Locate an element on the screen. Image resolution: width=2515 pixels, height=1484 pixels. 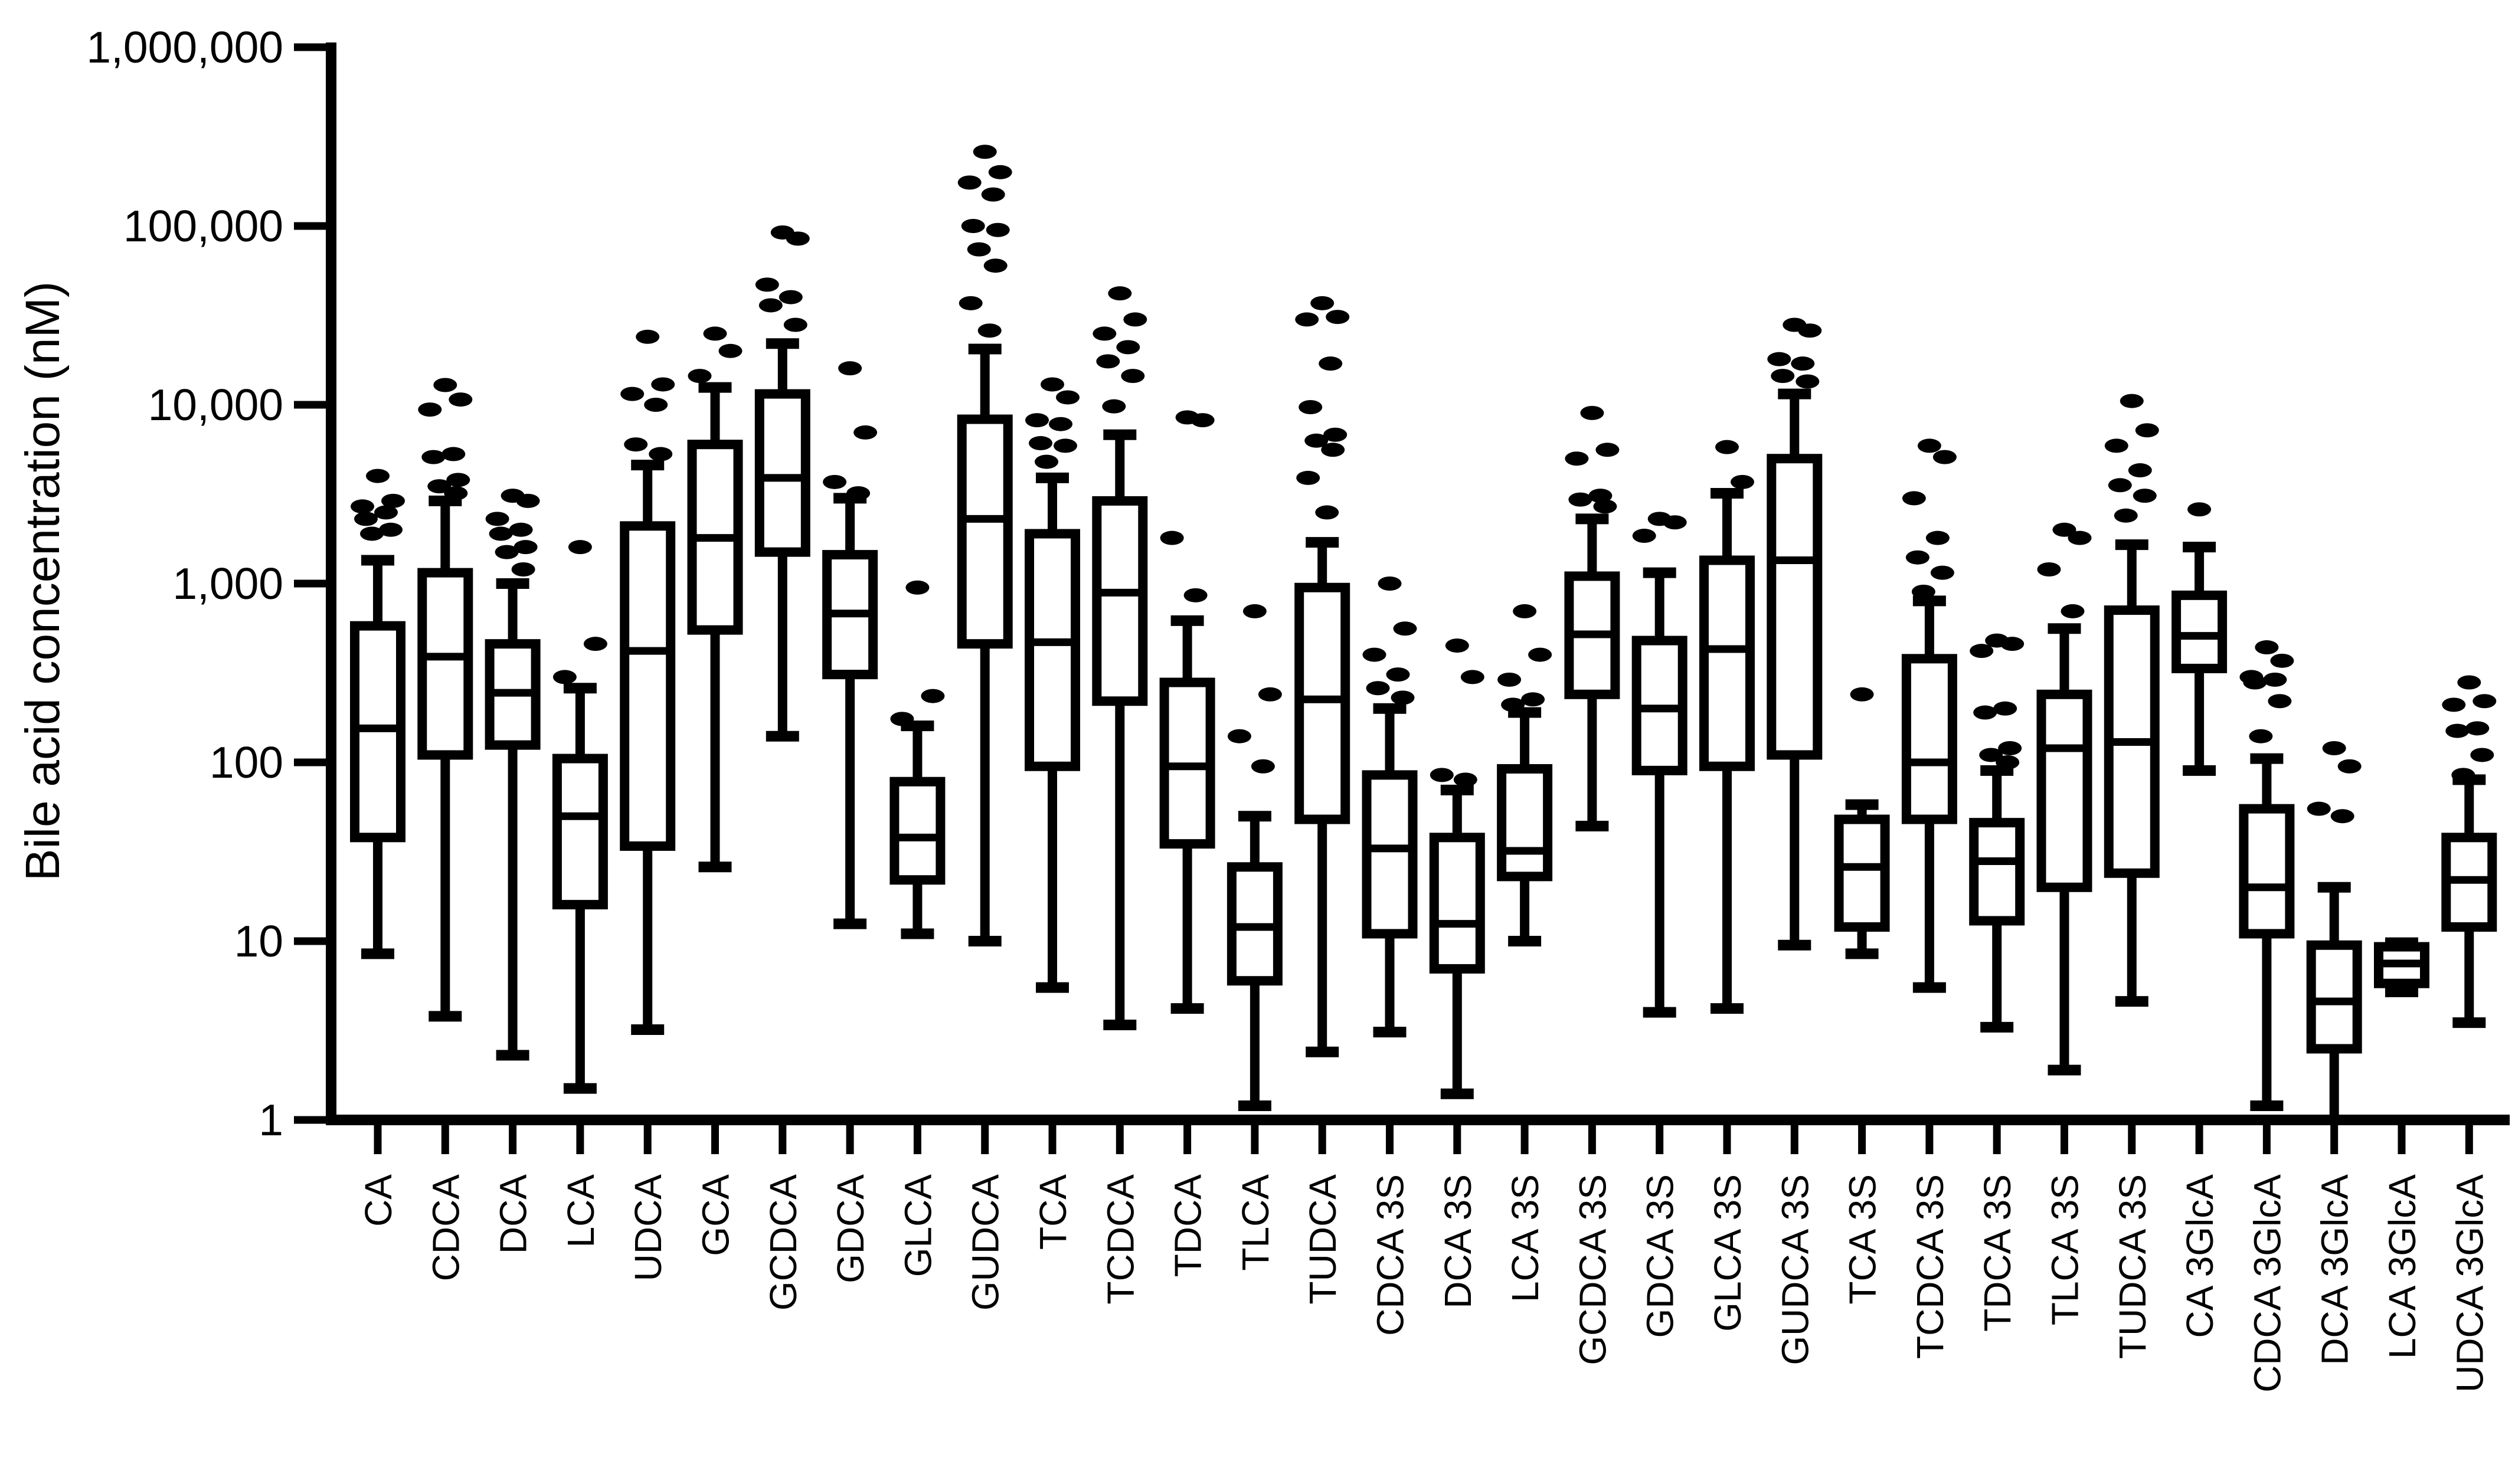
box-group-TLCA-3S is located at coordinates (2064, 799).